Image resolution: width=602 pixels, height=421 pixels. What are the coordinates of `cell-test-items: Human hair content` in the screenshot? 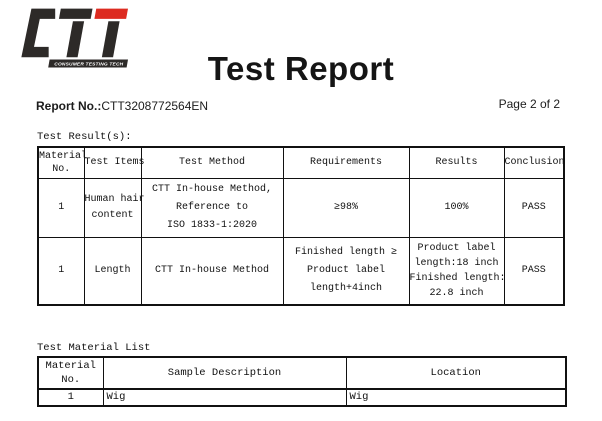 It's located at (114, 207).